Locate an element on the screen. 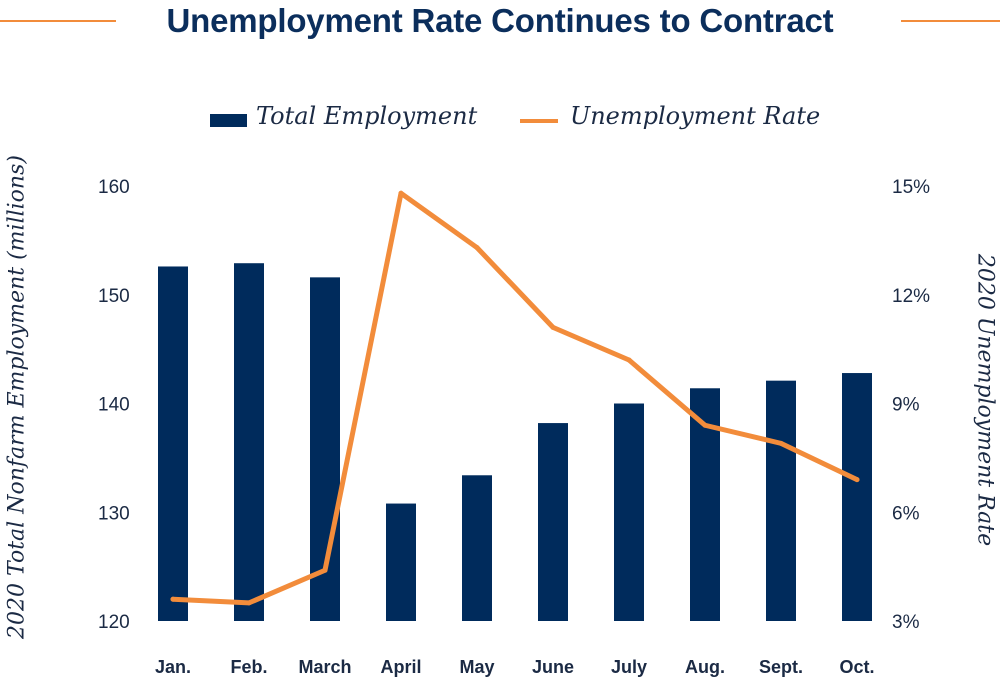  left-tick-label: 140 is located at coordinates (114, 405).